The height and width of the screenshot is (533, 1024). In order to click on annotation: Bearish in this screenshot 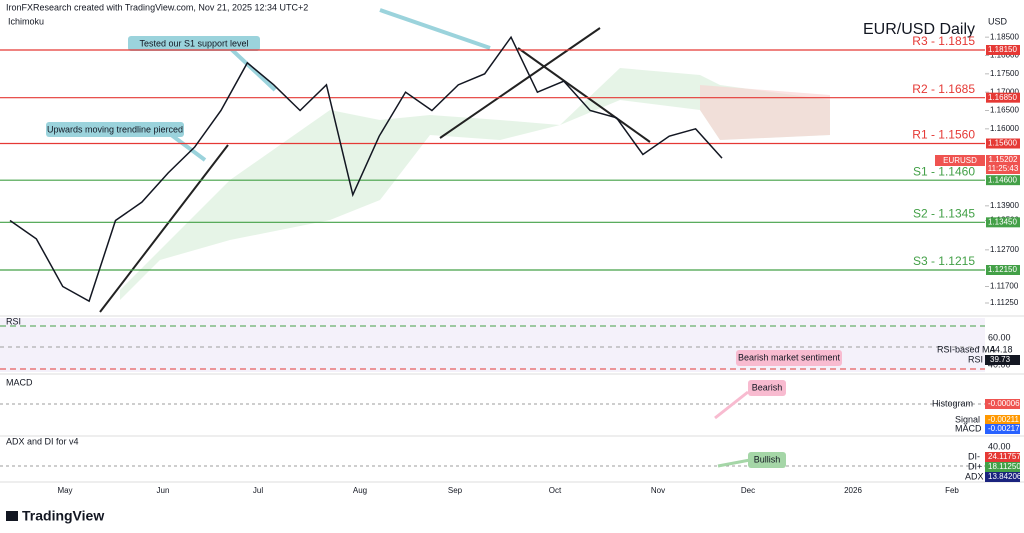, I will do `click(767, 387)`.